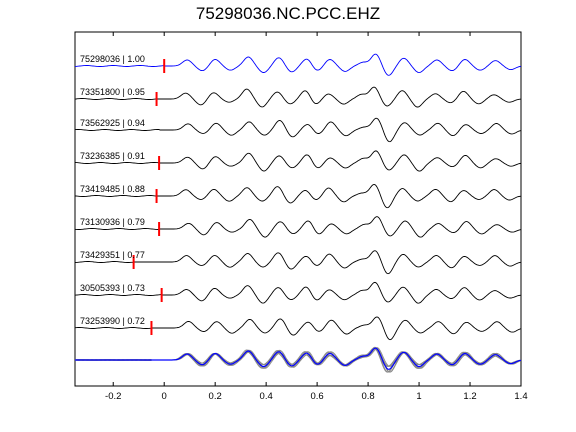 This screenshot has width=576, height=432. What do you see at coordinates (215, 396) in the screenshot?
I see `x-tick-label: 0.2` at bounding box center [215, 396].